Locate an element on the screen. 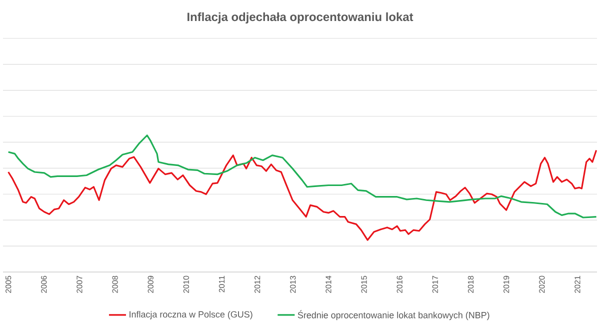 The height and width of the screenshot is (330, 600). legend-label: Średnie oprocentowanie lokat bankowych (NBP) is located at coordinates (394, 315).